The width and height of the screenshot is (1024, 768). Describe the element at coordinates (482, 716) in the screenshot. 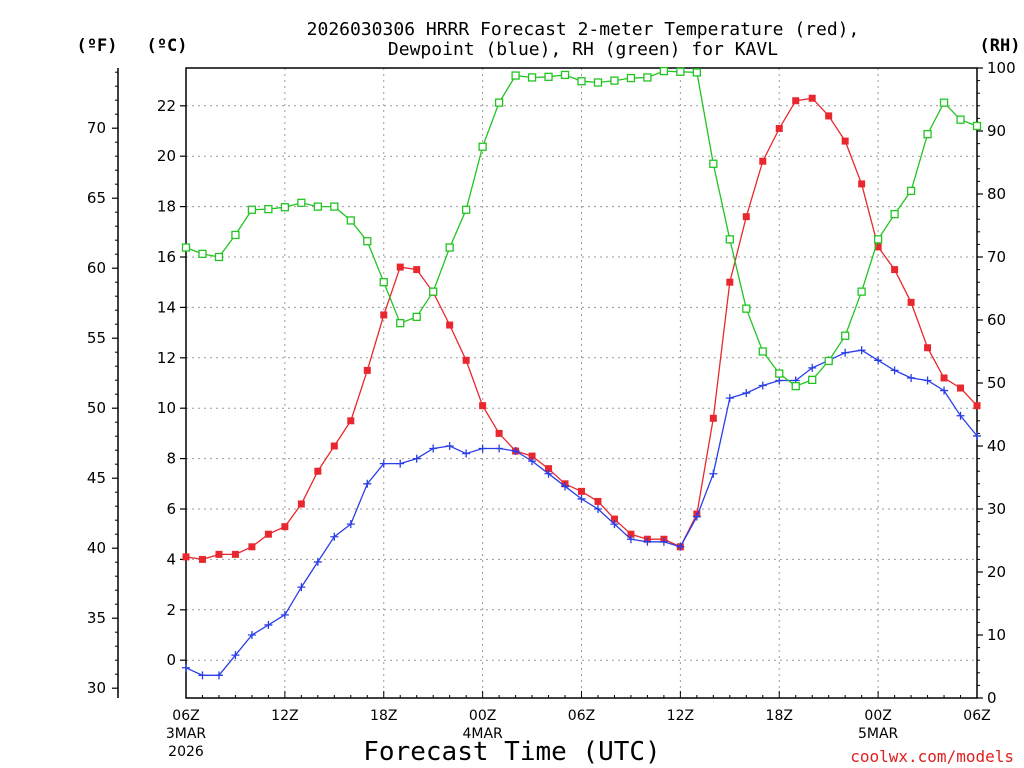

I see `x-tick-label-18: 00Z` at that location.